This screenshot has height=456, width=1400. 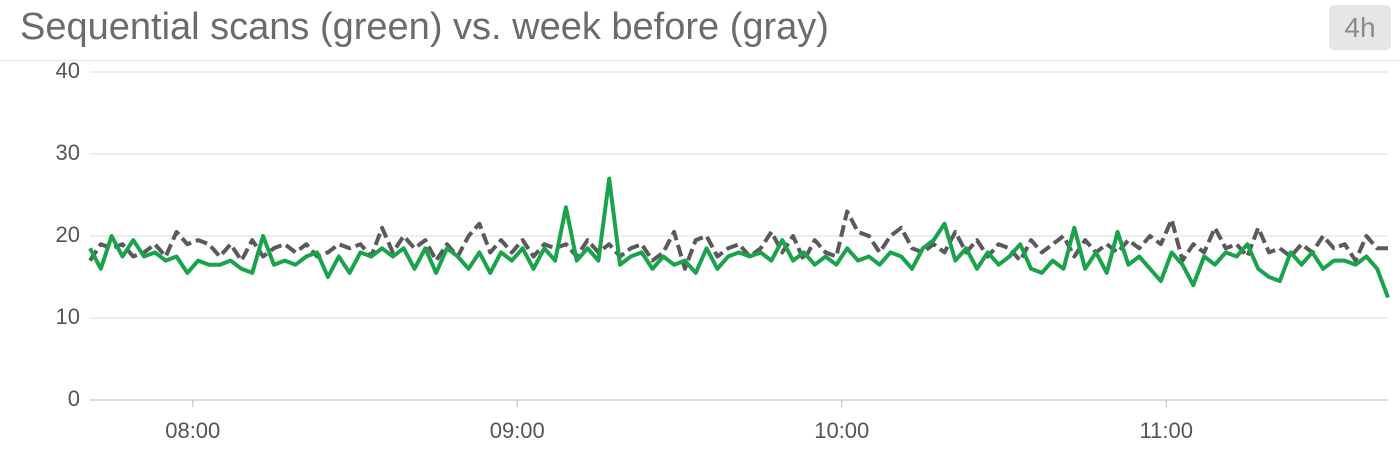 What do you see at coordinates (68, 70) in the screenshot?
I see `y-tick-label: 40` at bounding box center [68, 70].